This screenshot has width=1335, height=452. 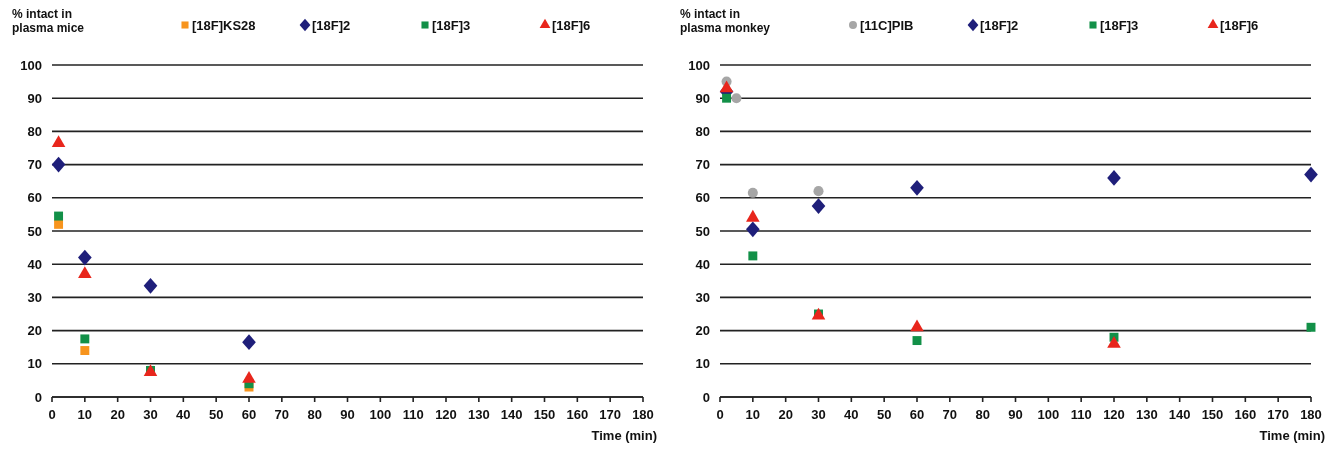 I want to click on y-axis-title: % intact in plasma monkey, so click(x=725, y=21).